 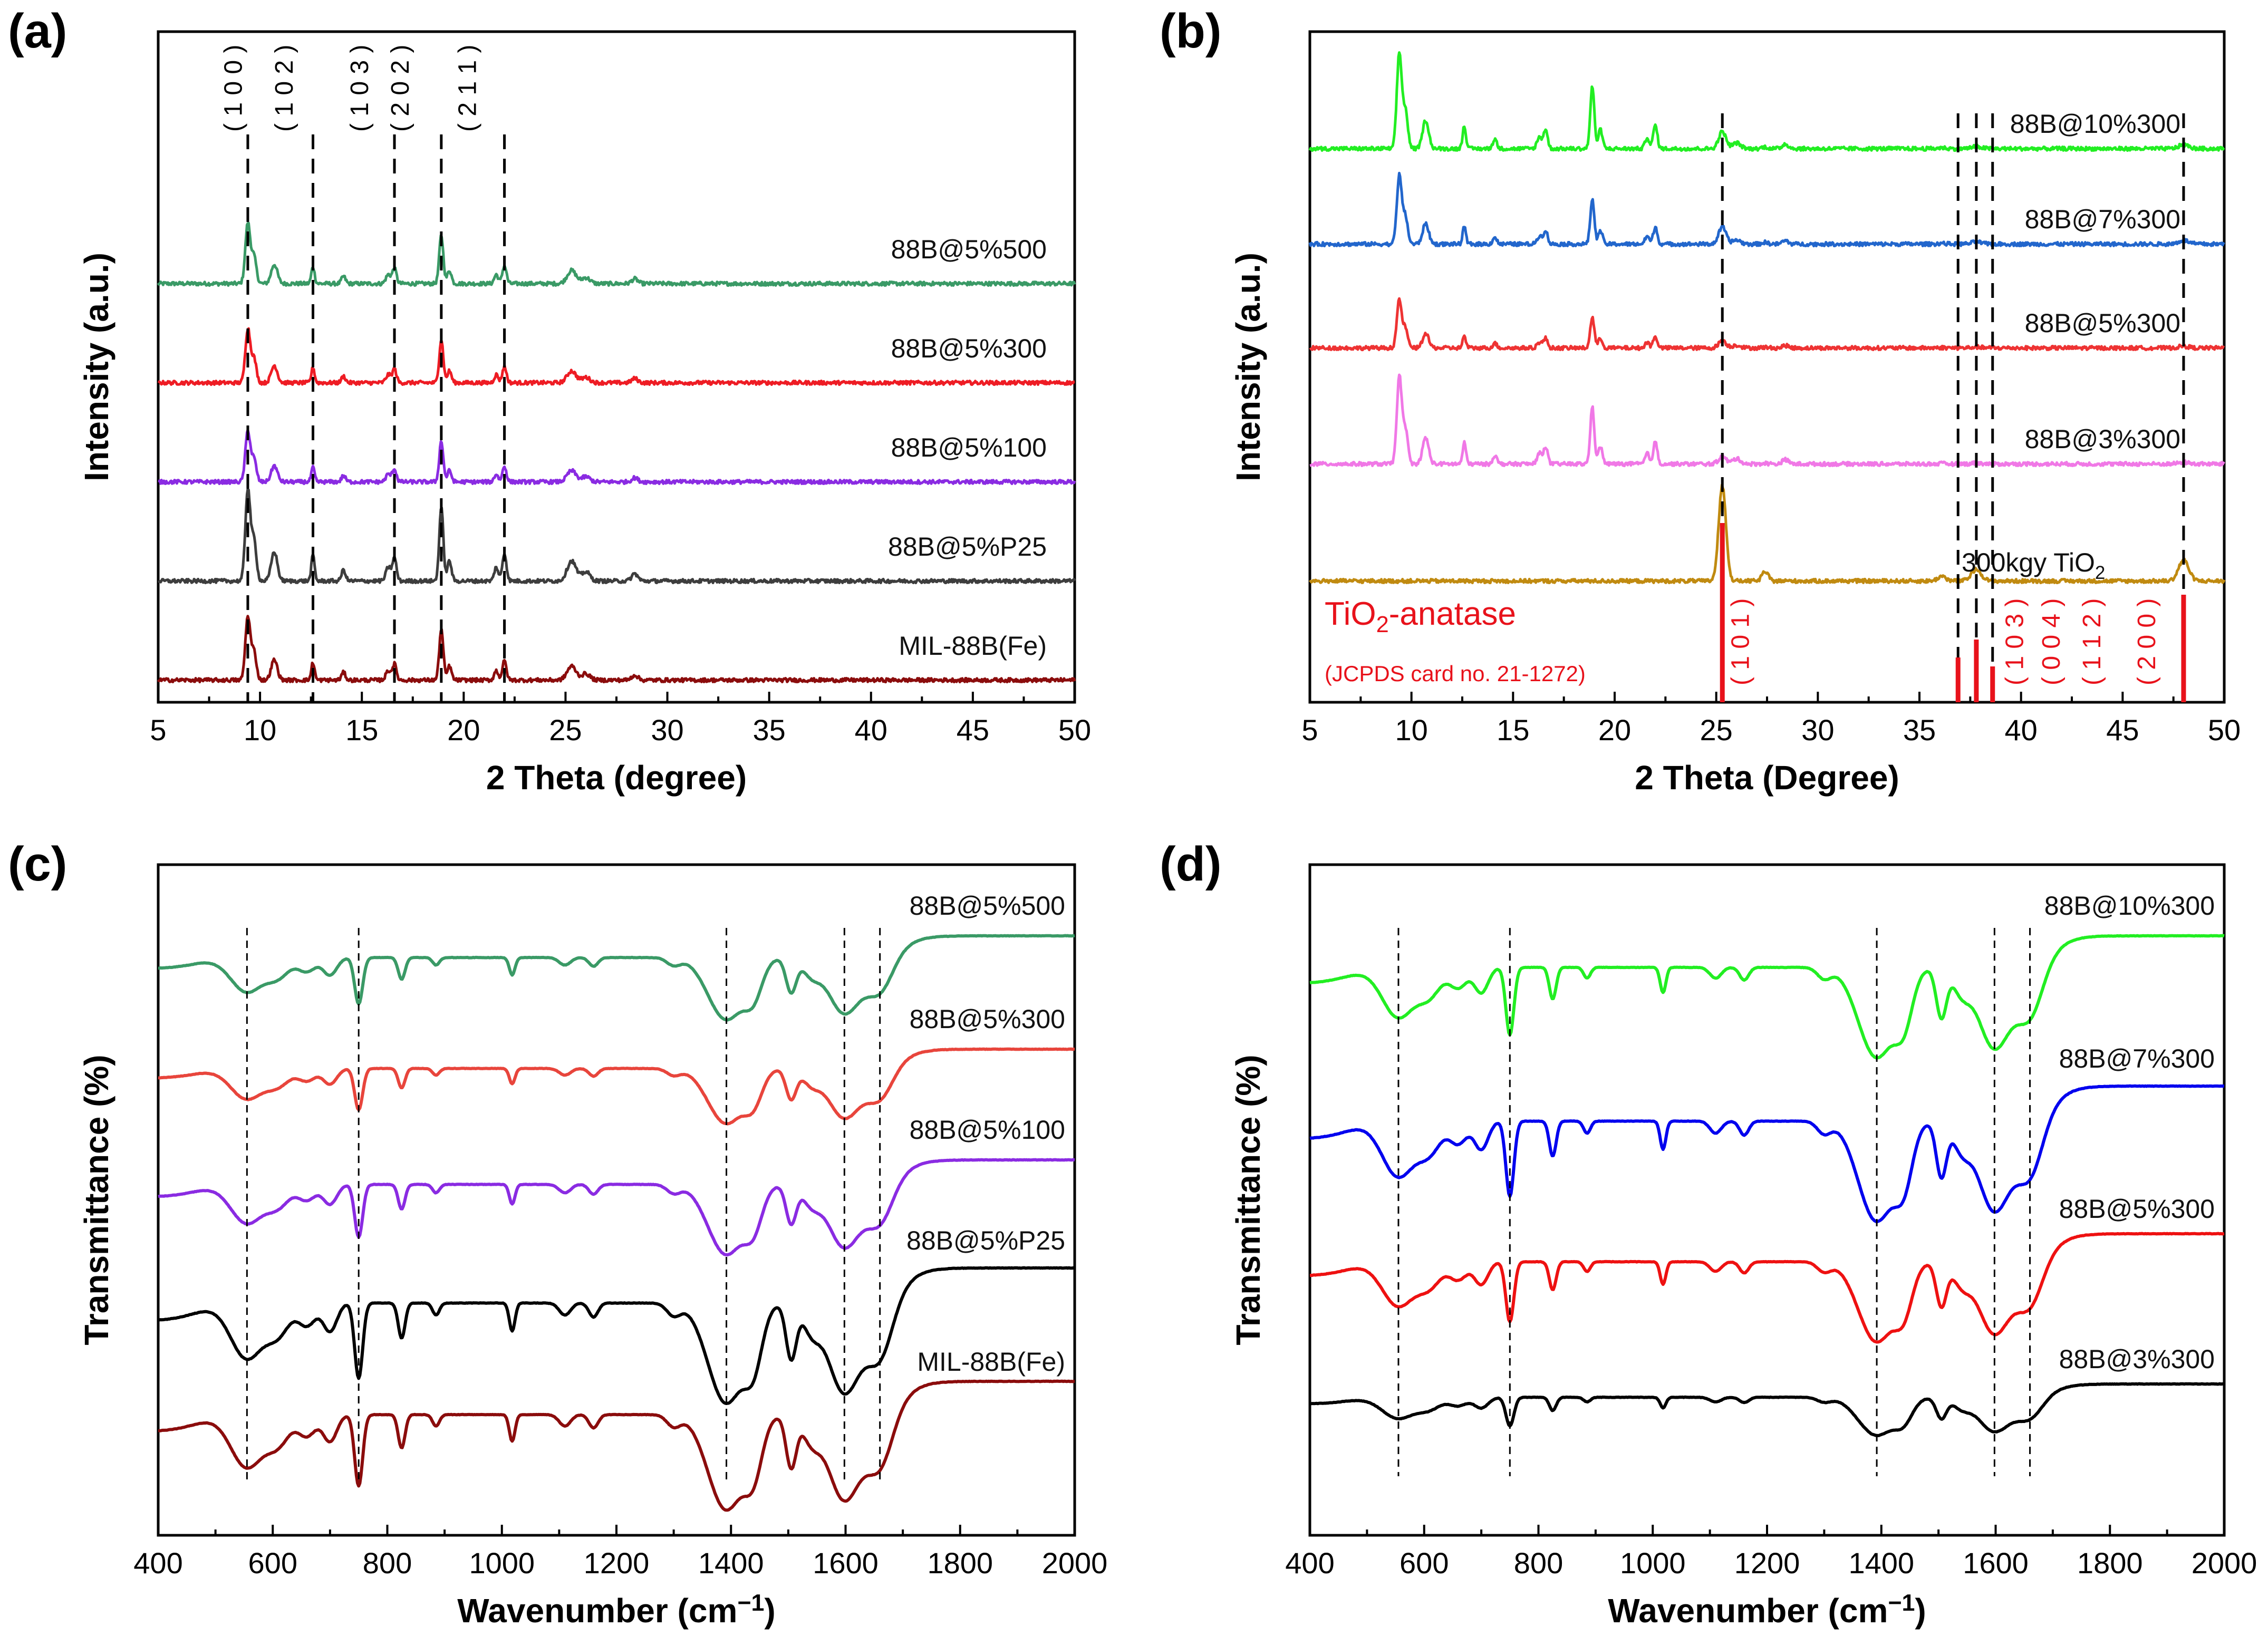 I want to click on panel-label: (b), so click(x=1190, y=31).